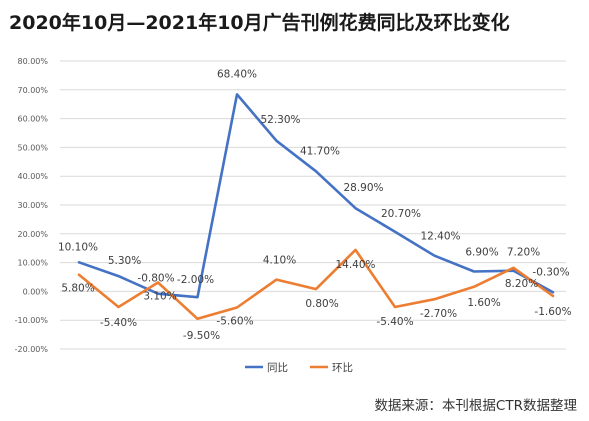 The height and width of the screenshot is (421, 589). Describe the element at coordinates (342, 367) in the screenshot. I see `legend-label: 环比` at that location.